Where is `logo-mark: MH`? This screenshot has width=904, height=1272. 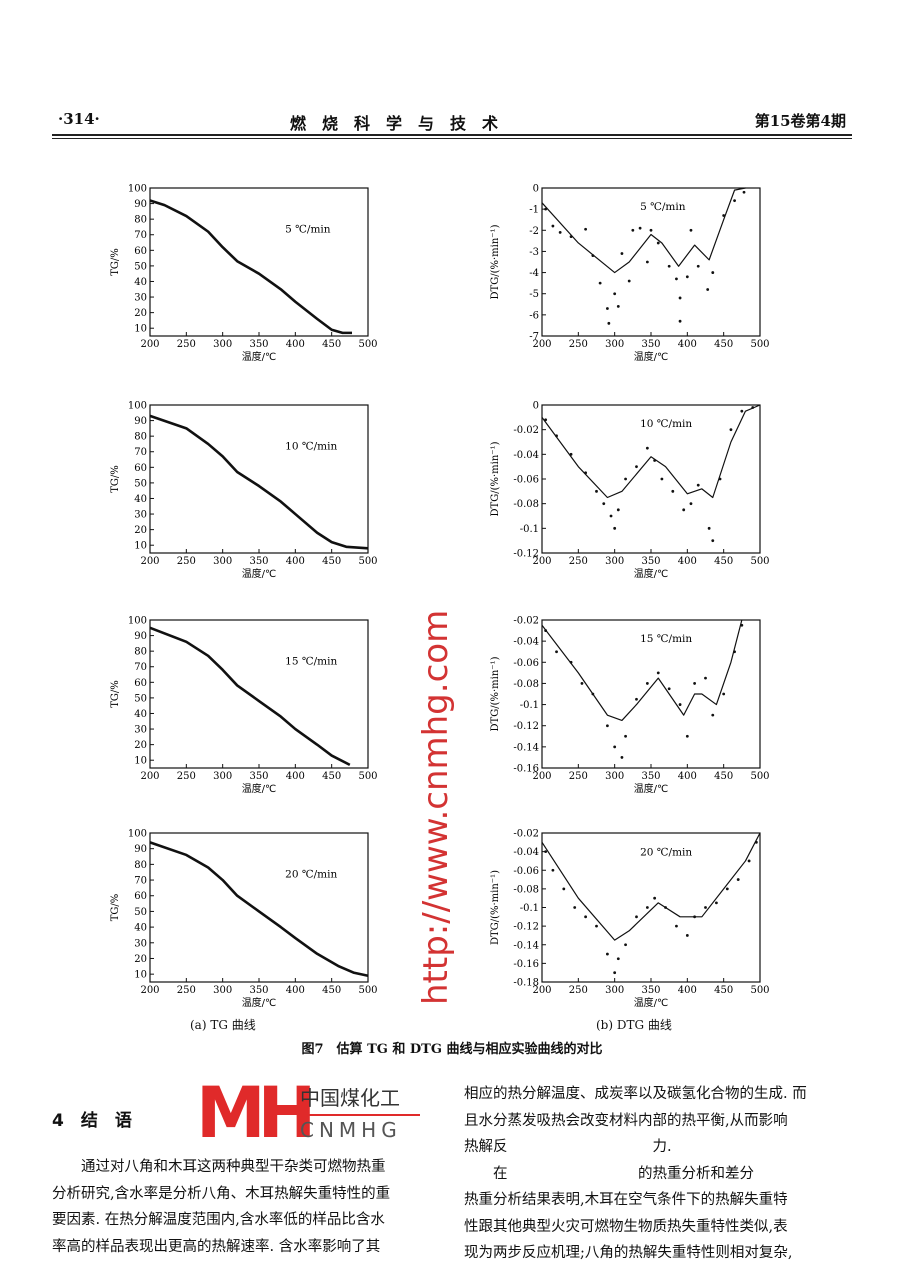 logo-mark: MH is located at coordinates (256, 1113).